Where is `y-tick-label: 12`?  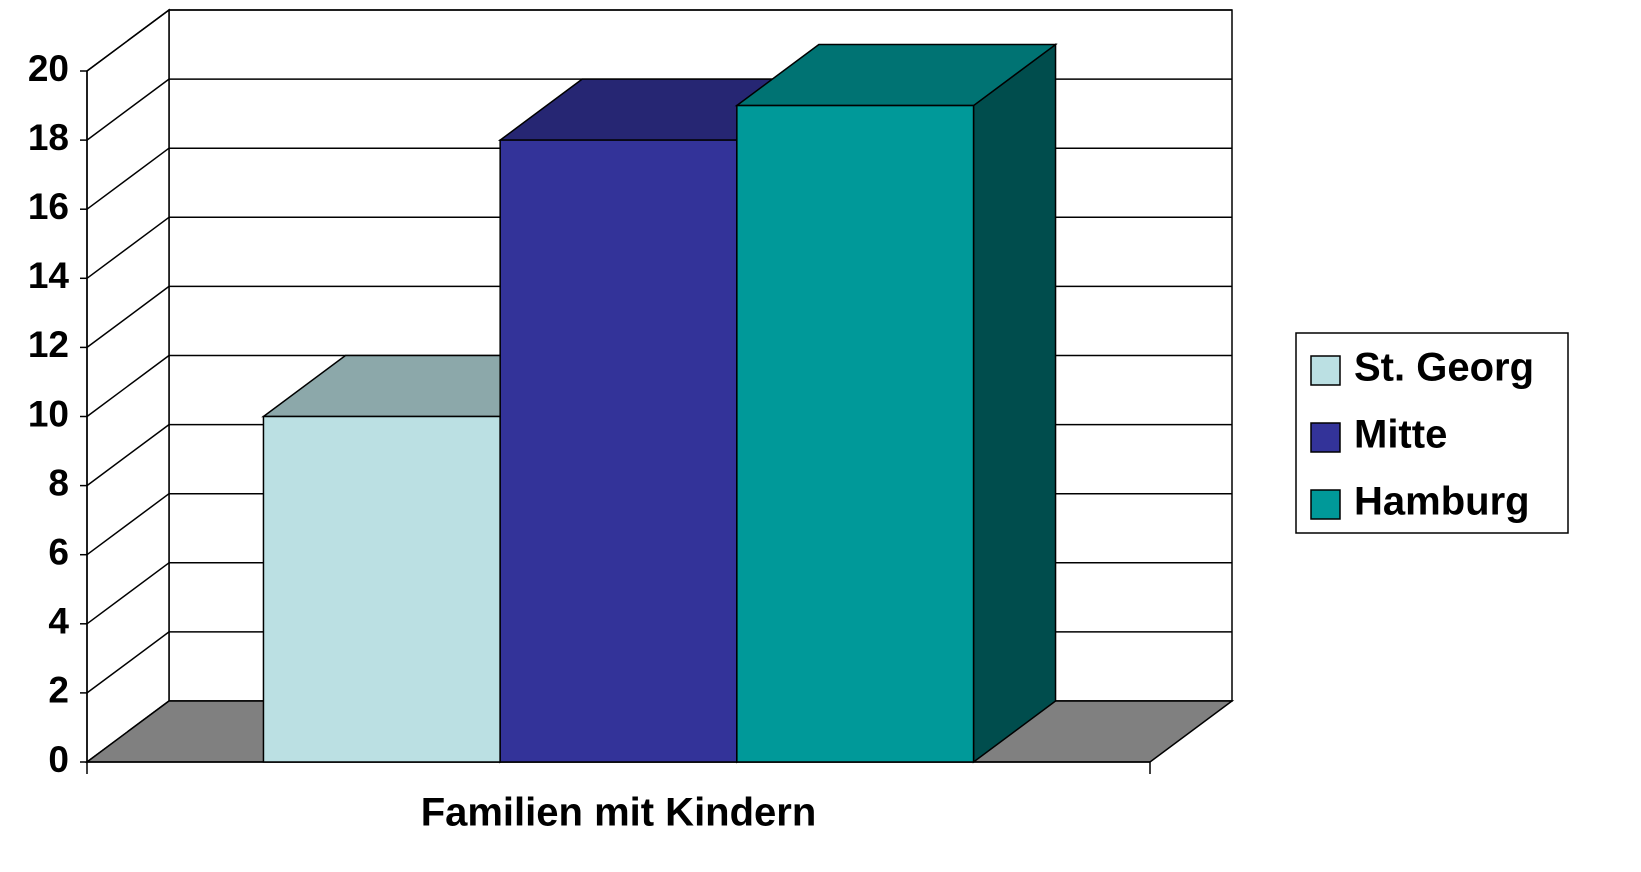 y-tick-label: 12 is located at coordinates (48, 344).